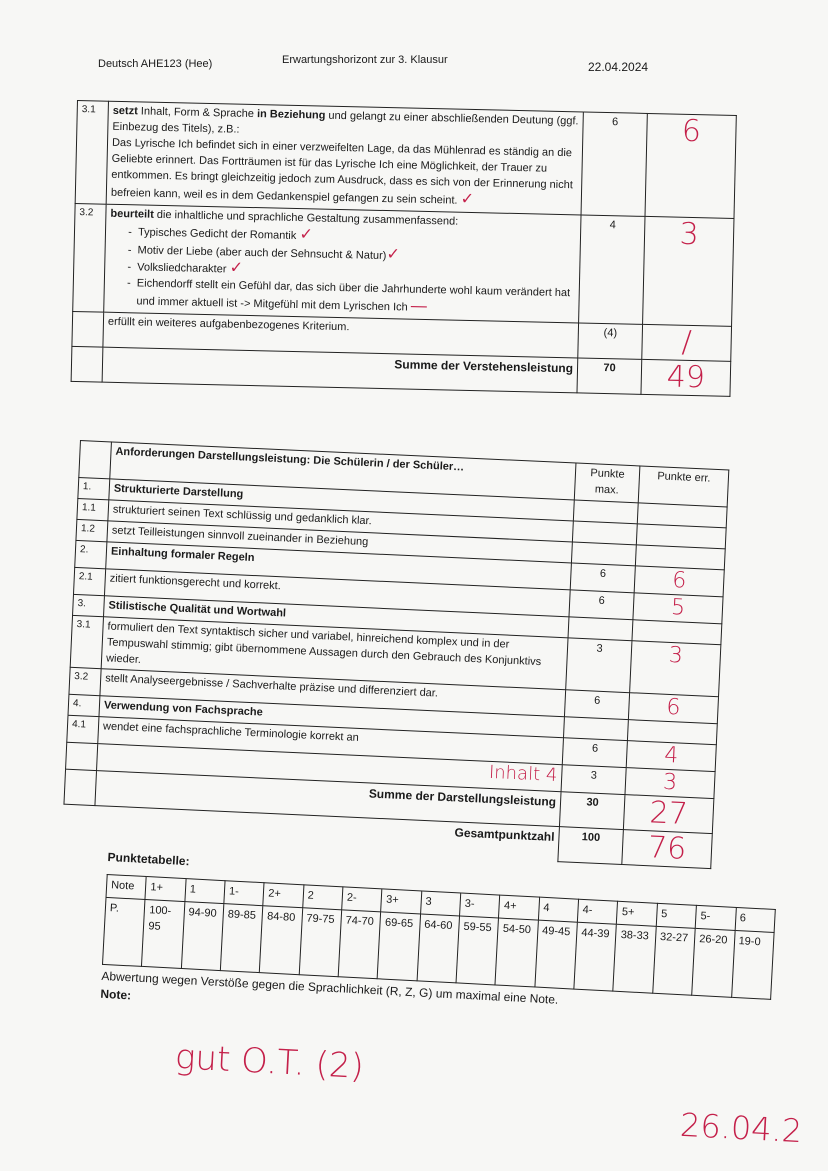  What do you see at coordinates (592, 811) in the screenshot?
I see `sum-max: 30` at bounding box center [592, 811].